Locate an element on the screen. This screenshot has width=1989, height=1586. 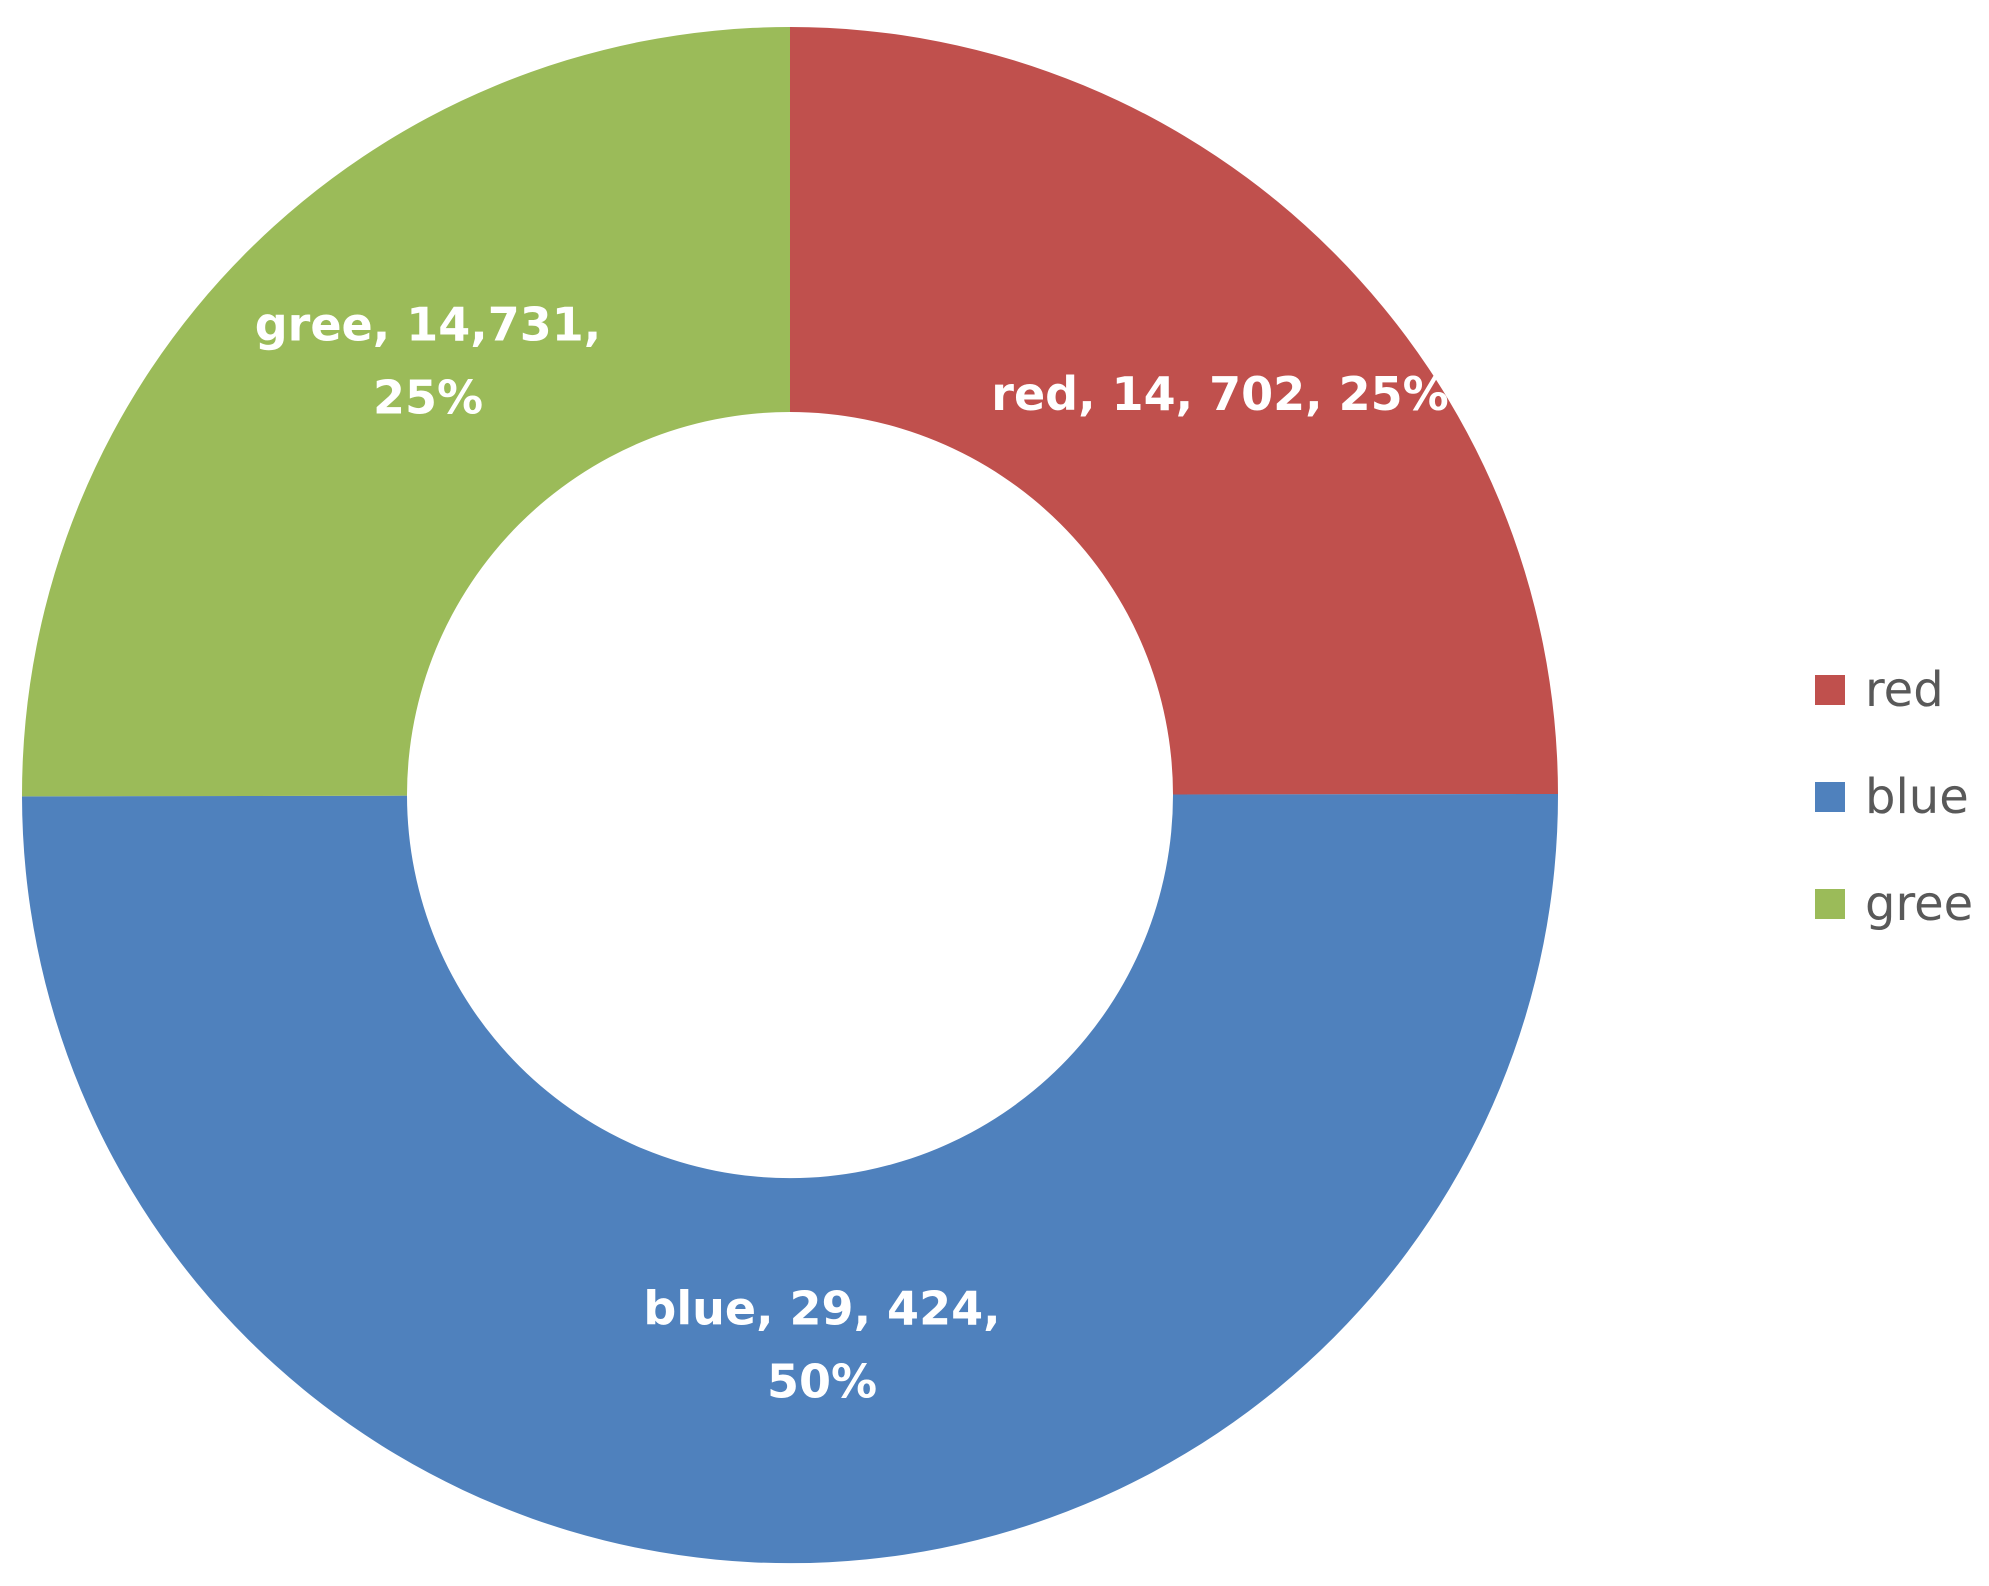
data-label-red: red, 14, 702, 25% is located at coordinates (1219, 394).